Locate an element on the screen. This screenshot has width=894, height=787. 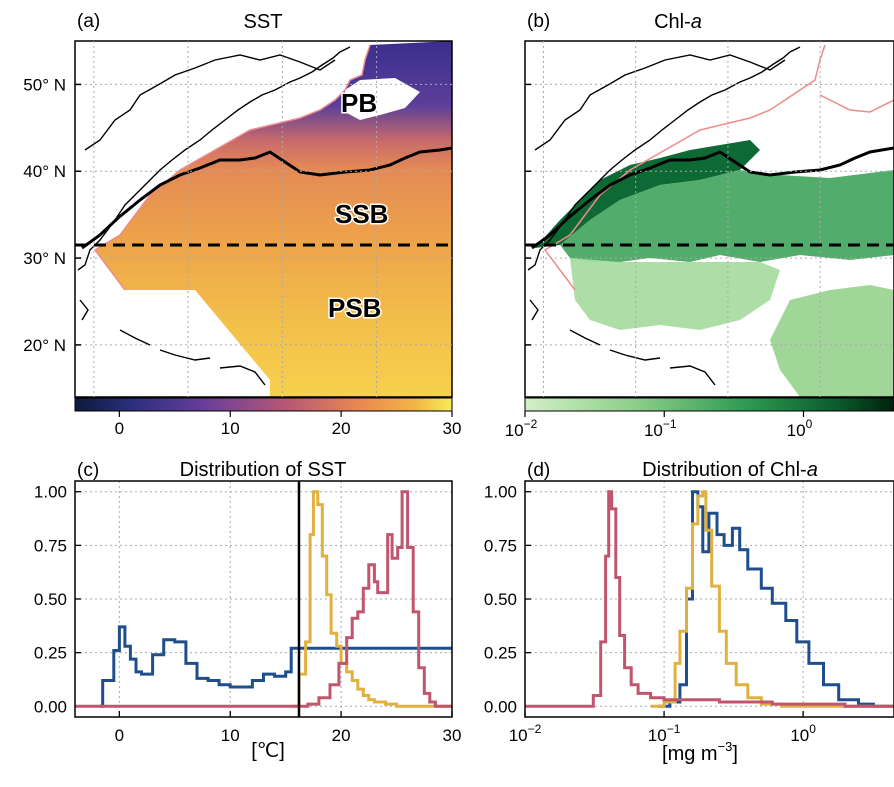
panel-a-title: SST is located at coordinates (263, 22).